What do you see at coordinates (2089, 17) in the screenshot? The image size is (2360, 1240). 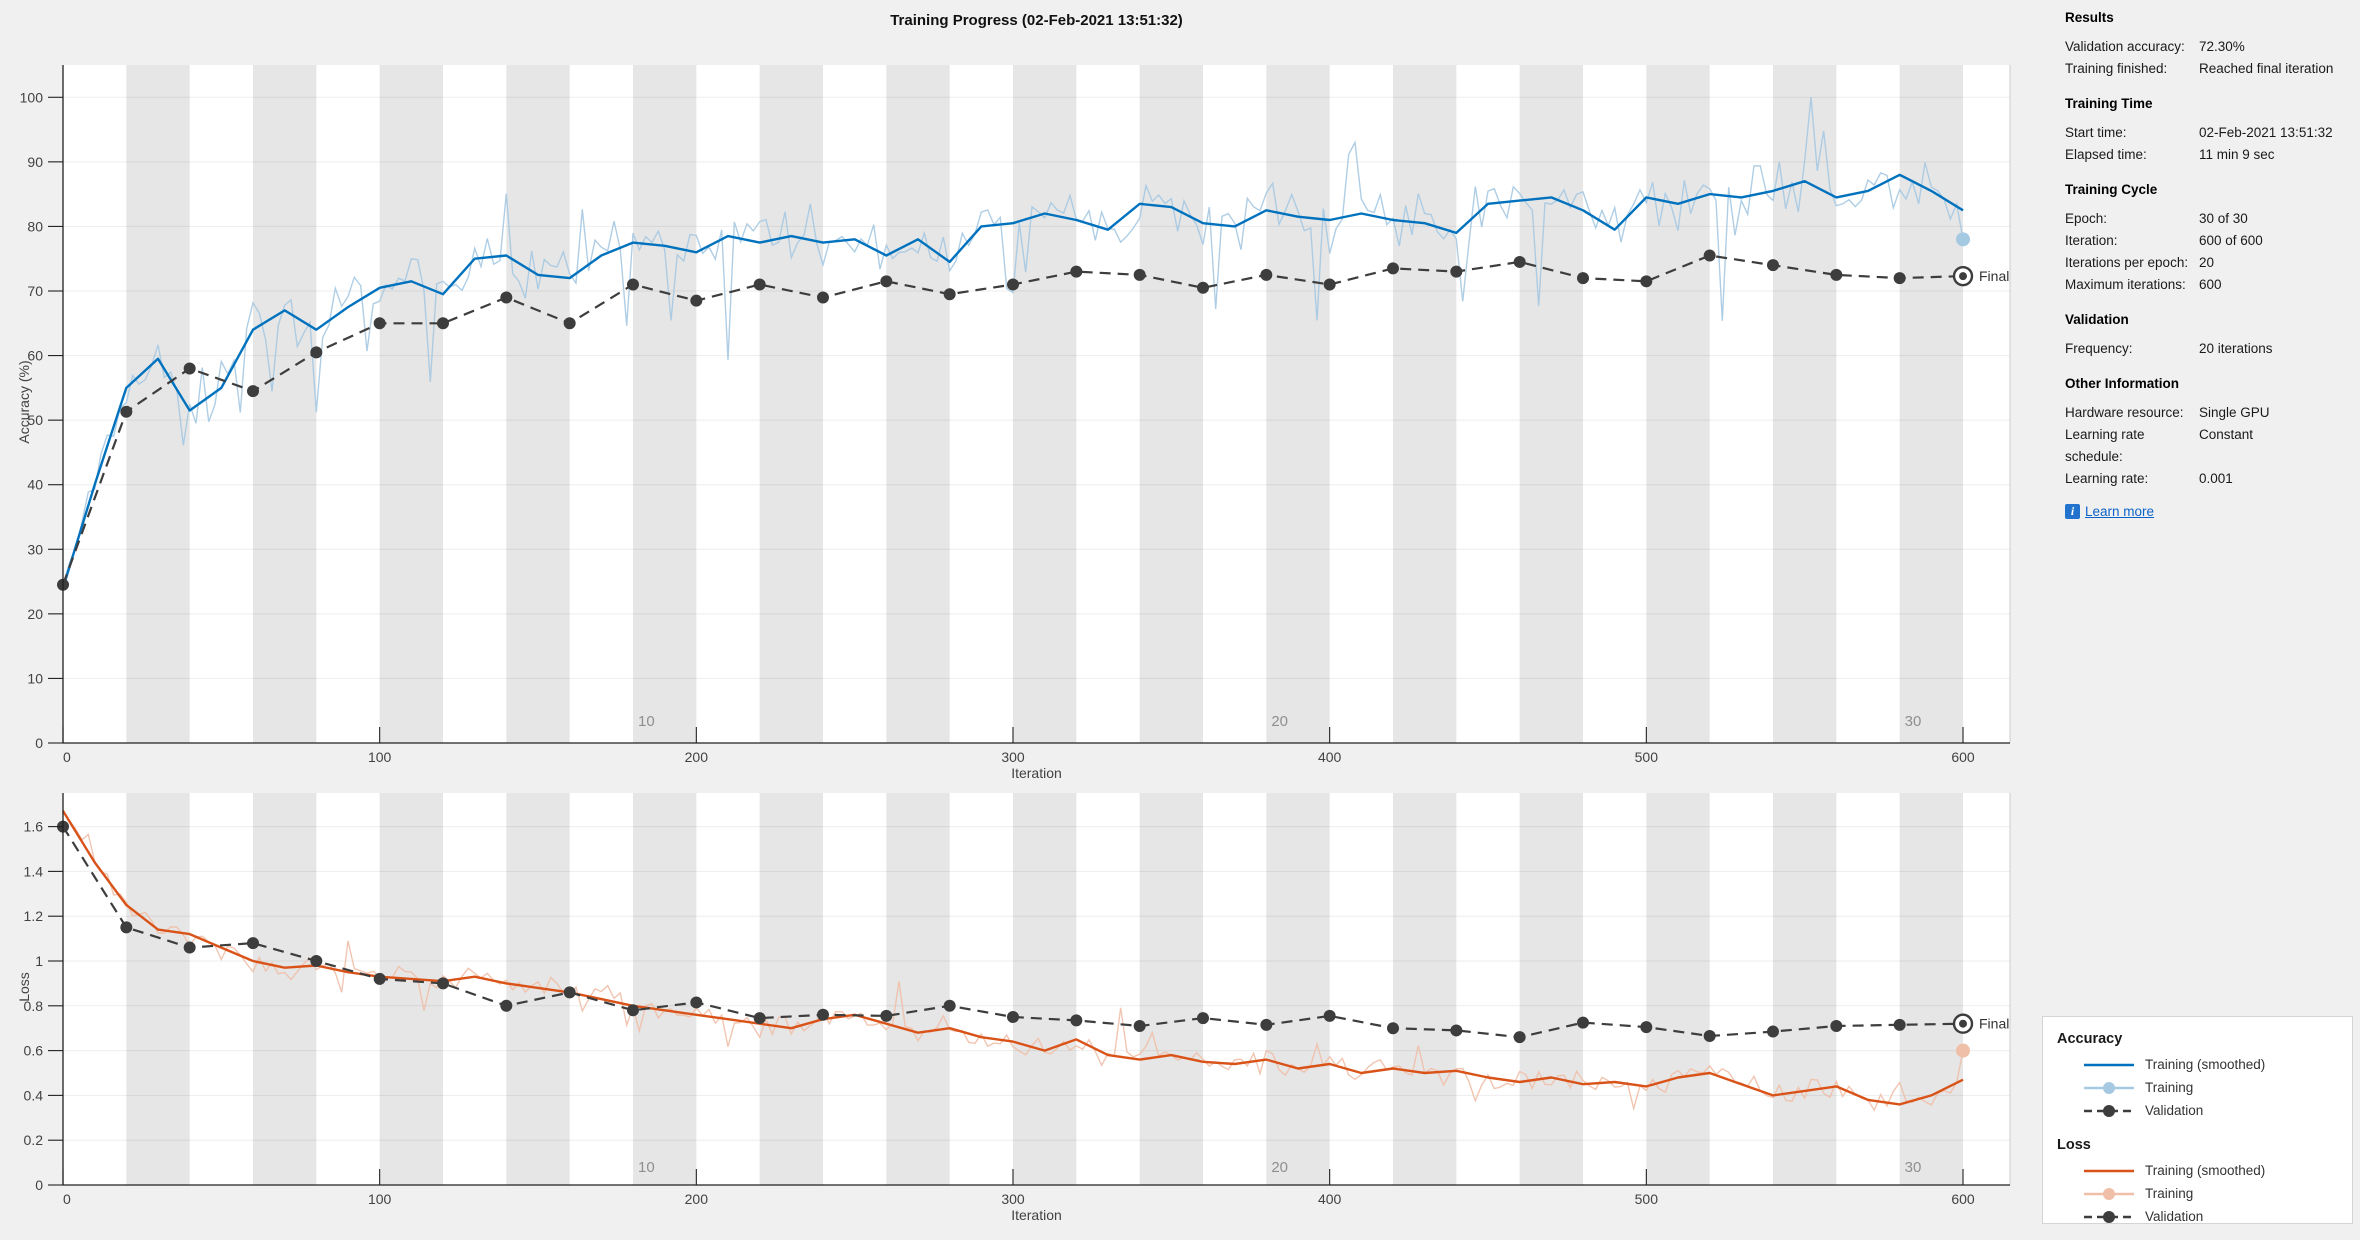 I see `section-header: Results` at bounding box center [2089, 17].